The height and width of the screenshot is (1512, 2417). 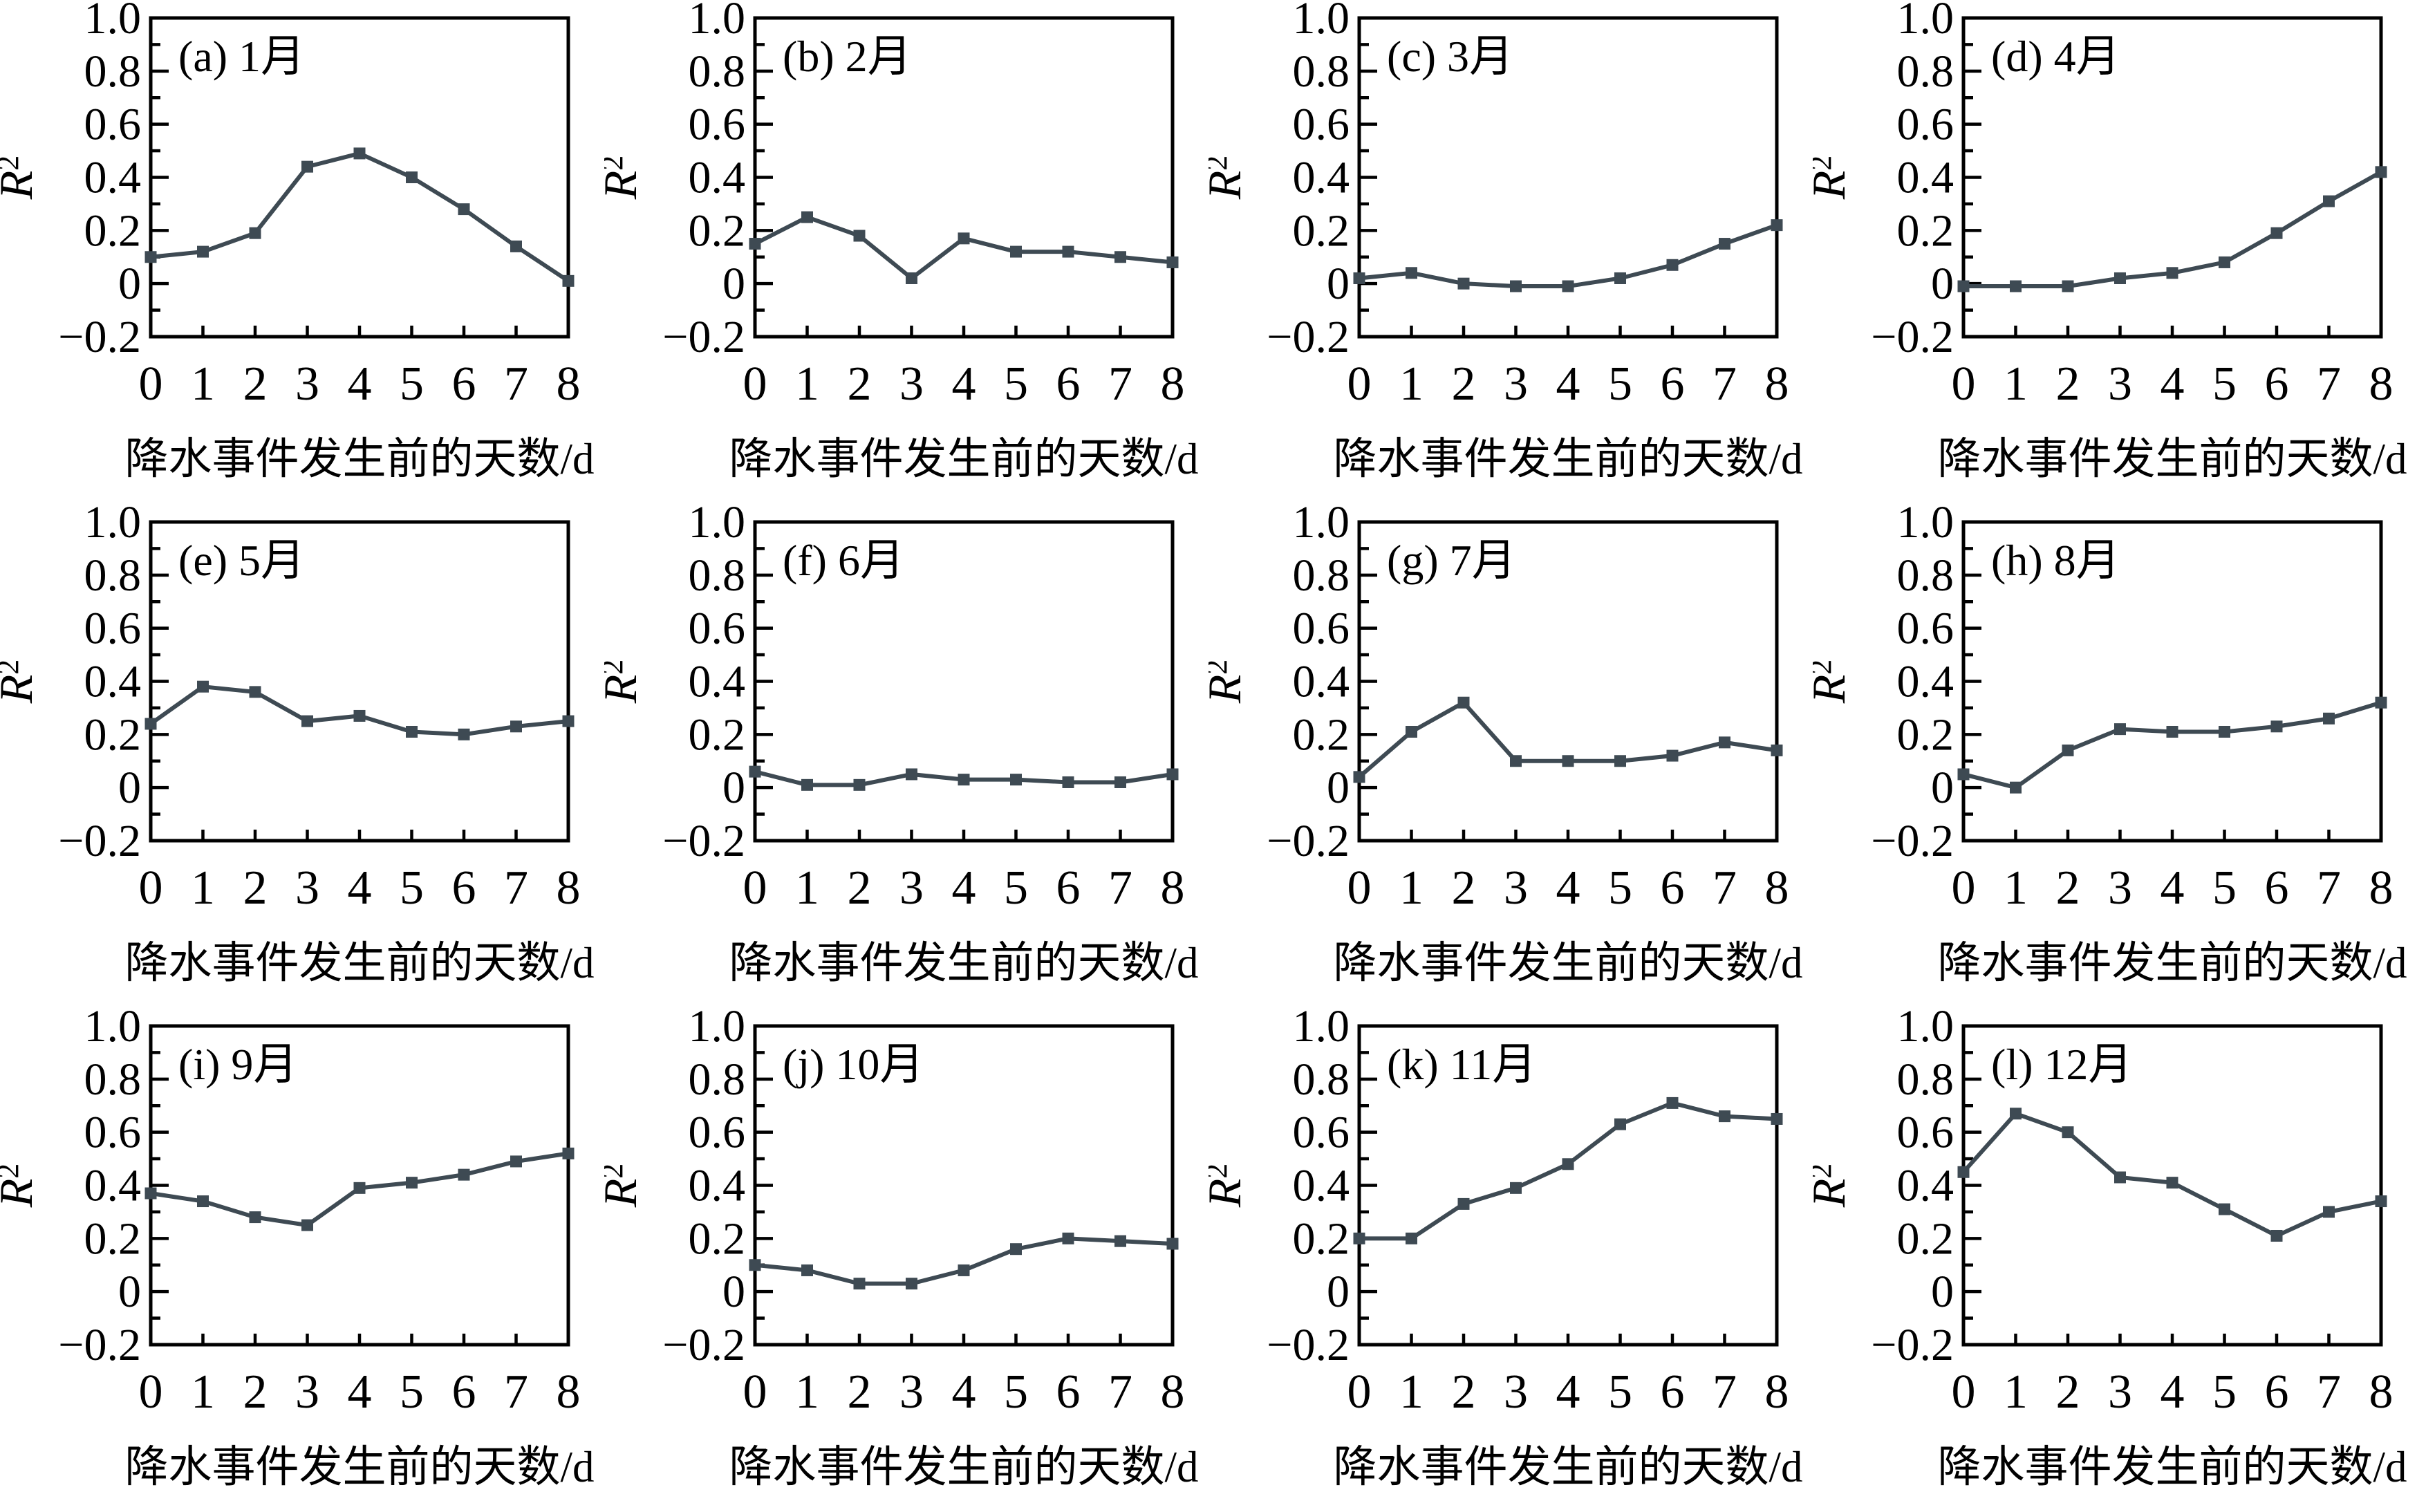 I want to click on panel-title: (c) 3月, so click(x=1450, y=56).